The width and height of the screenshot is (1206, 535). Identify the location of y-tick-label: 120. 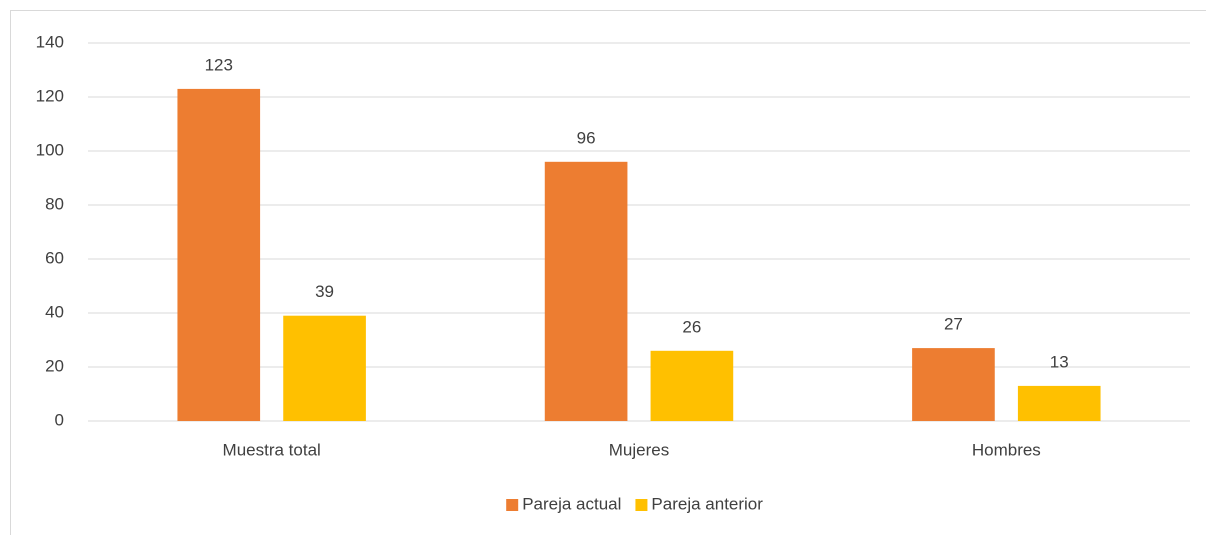
(50, 95).